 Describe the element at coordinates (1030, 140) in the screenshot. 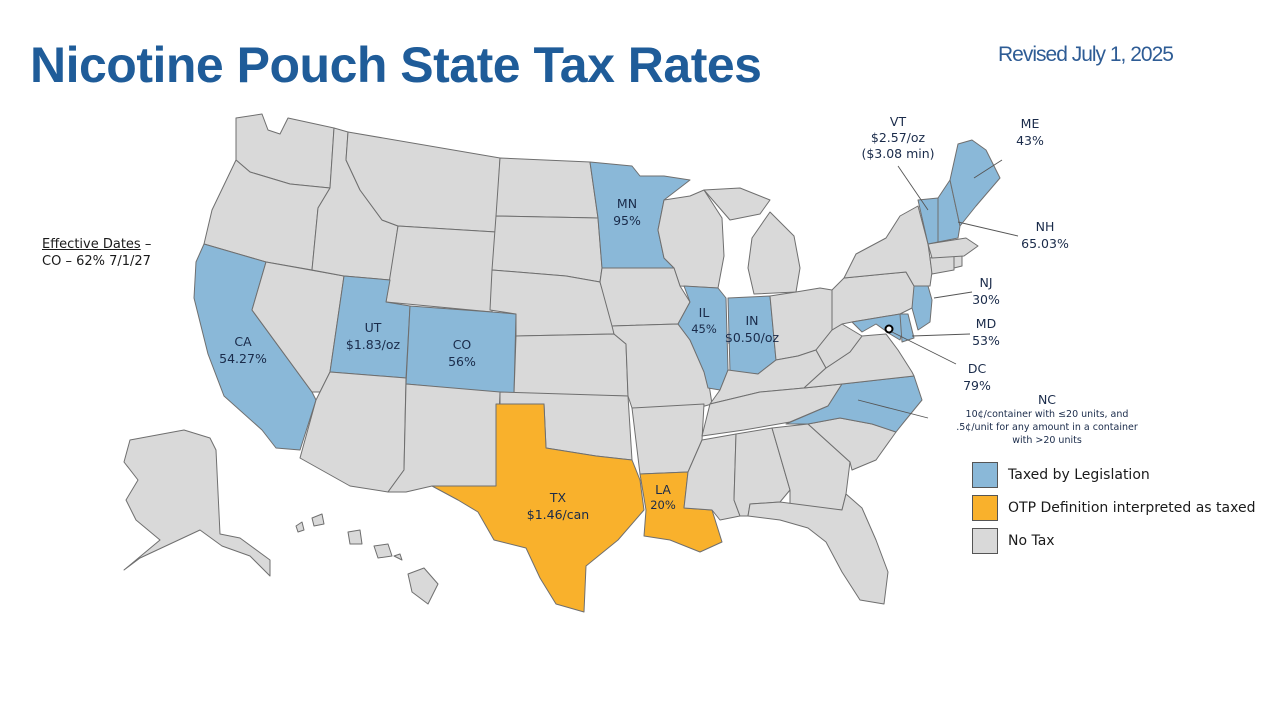

I see `label-me-rate: 43%` at that location.